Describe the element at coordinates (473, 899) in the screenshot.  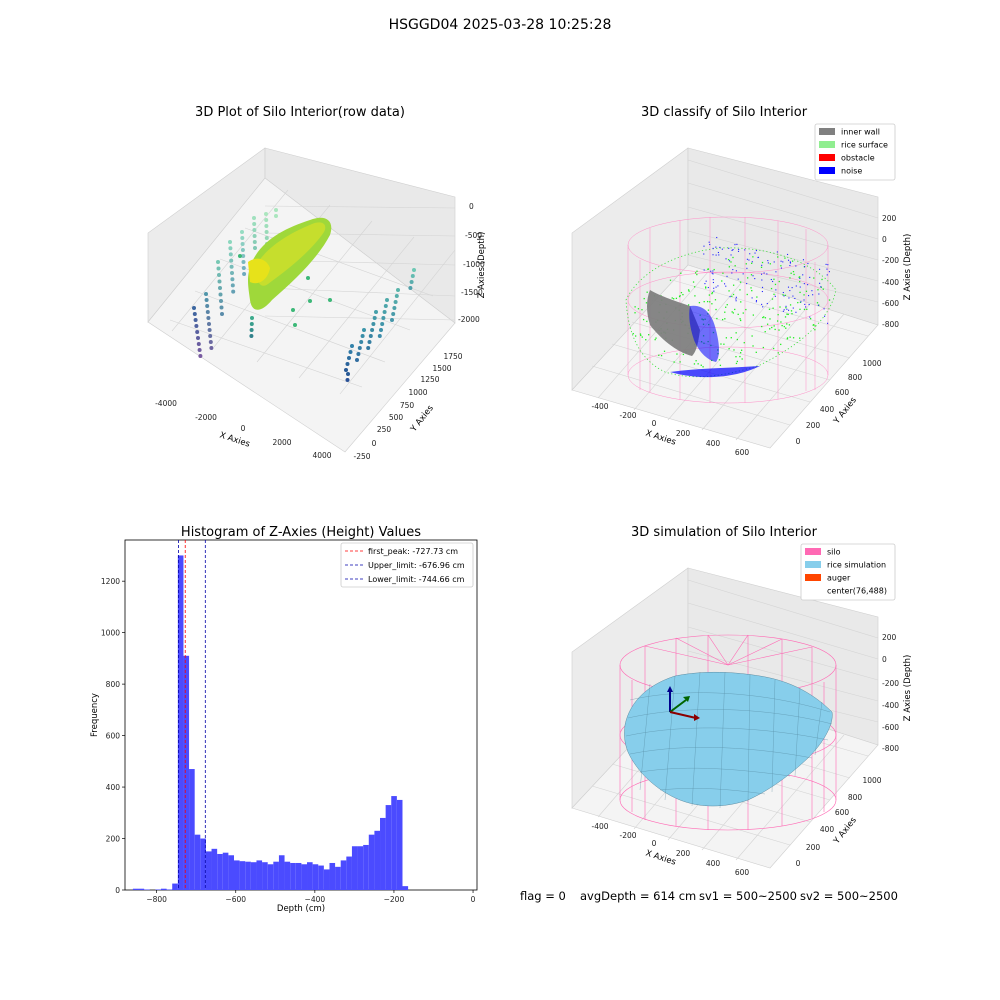
I see `x-tick-label: 0` at that location.